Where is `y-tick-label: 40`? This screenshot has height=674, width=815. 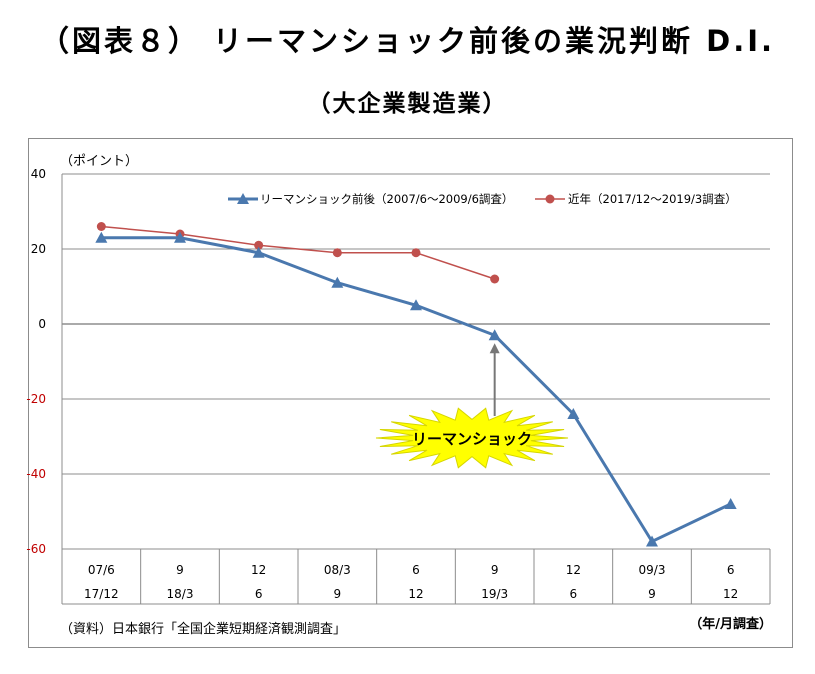
y-tick-label: 40 is located at coordinates (38, 174).